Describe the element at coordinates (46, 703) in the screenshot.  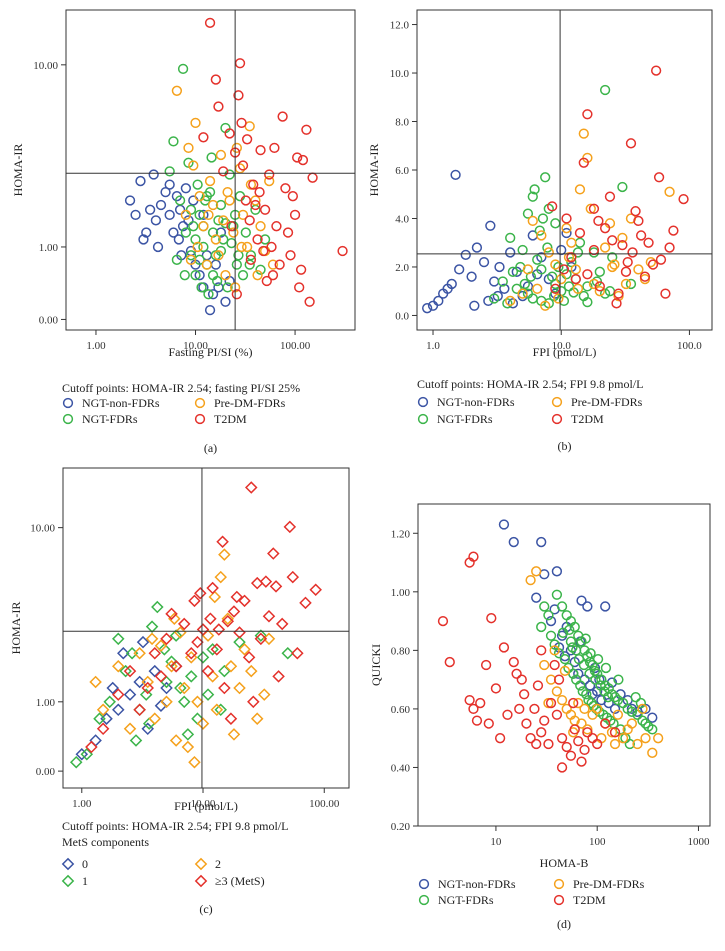
I see `y-tick-label: 1.00` at that location.